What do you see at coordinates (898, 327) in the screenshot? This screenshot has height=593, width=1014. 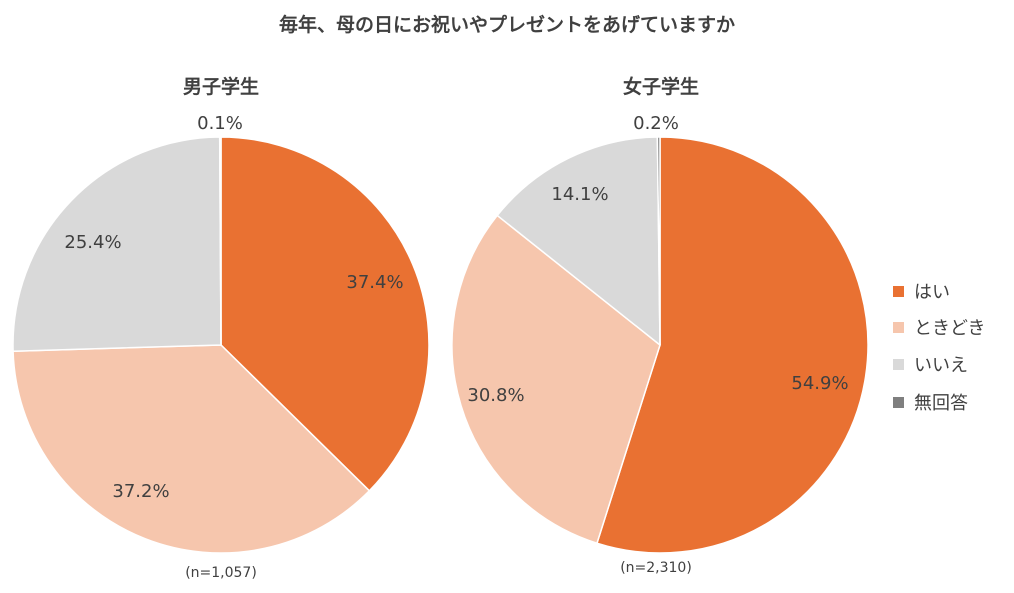 I see `legend-swatch-sometimes` at bounding box center [898, 327].